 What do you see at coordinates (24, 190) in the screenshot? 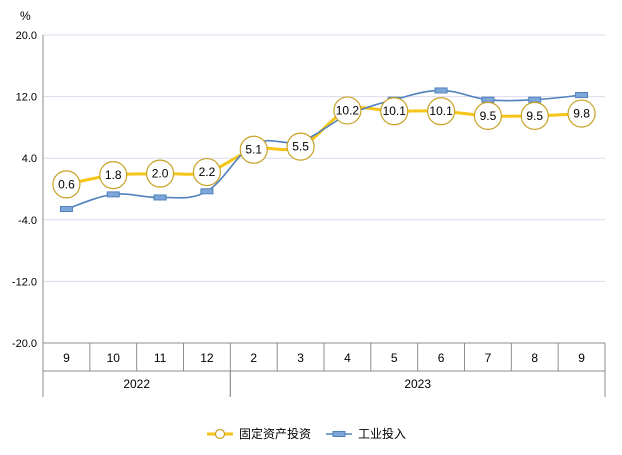
I see `y-axis-ticks: 20.0 12.0 4.0 -4.0 -12.0 -20.0` at bounding box center [24, 190].